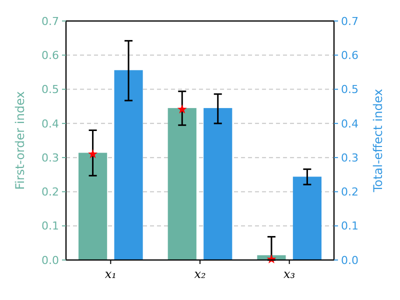 This screenshot has height=300, width=400. What do you see at coordinates (349, 260) in the screenshot?
I see `y2-tick-label: 0.0` at bounding box center [349, 260].